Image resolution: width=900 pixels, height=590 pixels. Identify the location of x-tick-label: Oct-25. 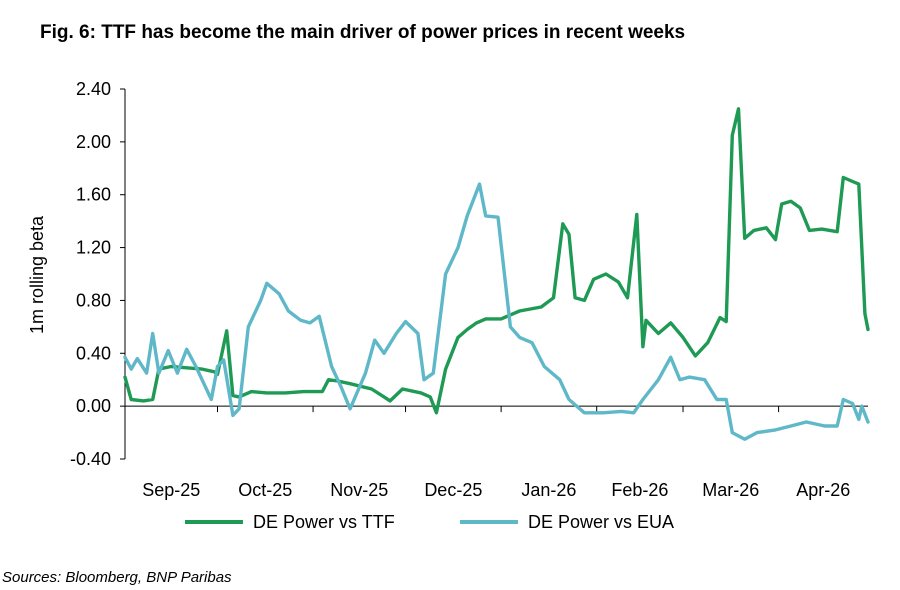
(265, 490).